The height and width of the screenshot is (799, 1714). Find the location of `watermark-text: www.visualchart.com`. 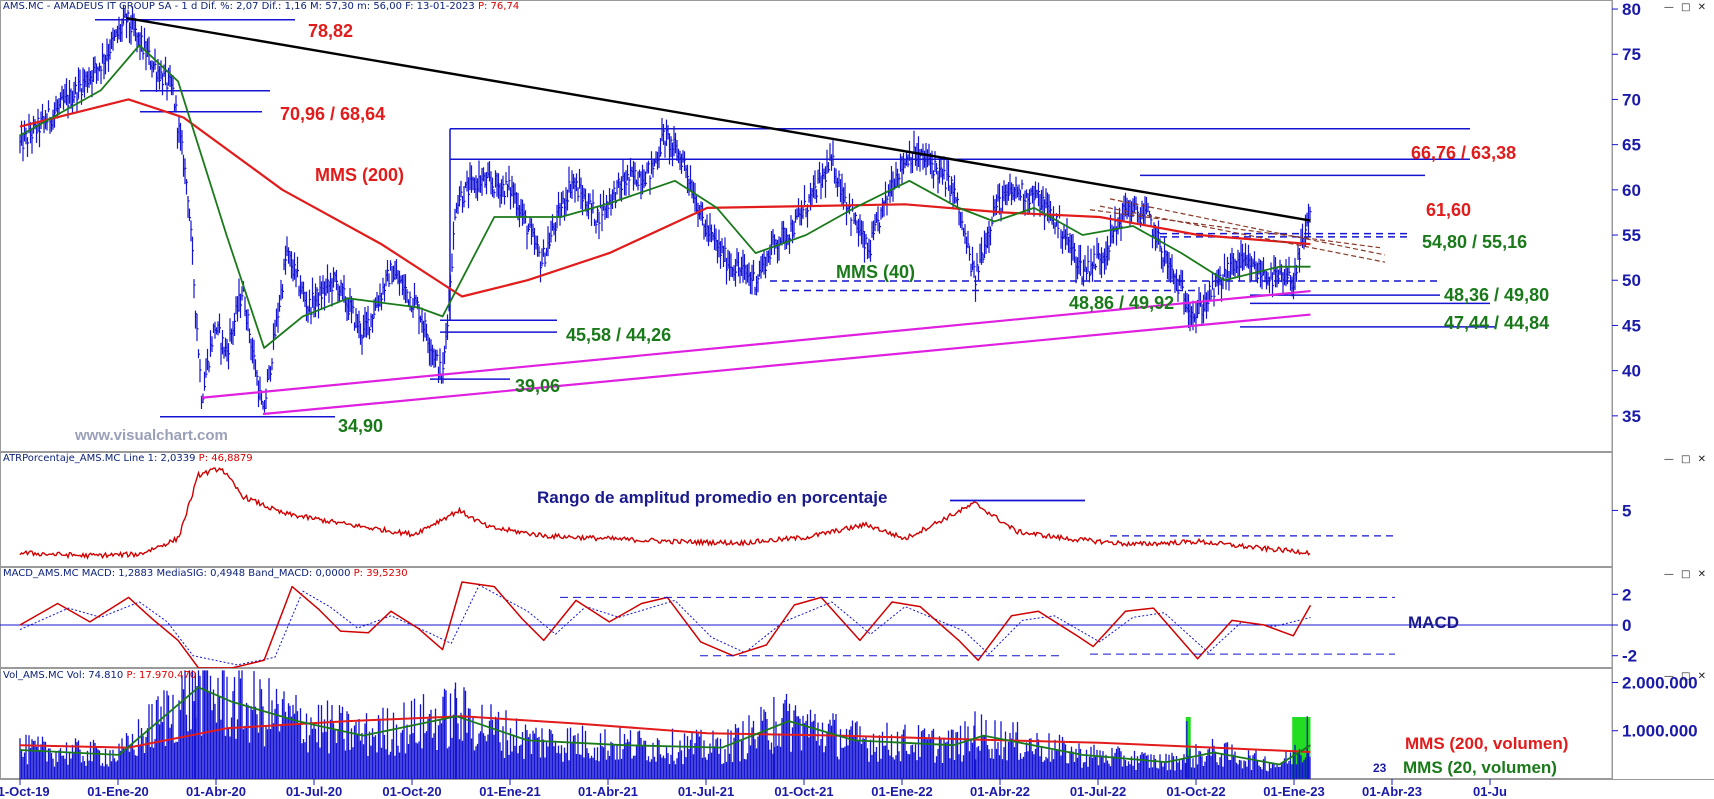

watermark-text: www.visualchart.com is located at coordinates (151, 435).